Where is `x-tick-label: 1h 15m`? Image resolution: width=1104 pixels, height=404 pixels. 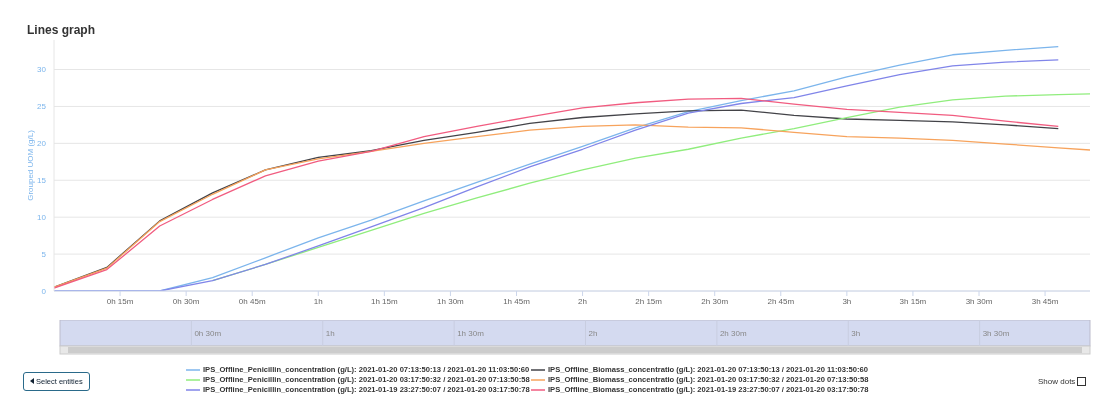
x-tick-label: 1h 15m is located at coordinates (385, 301).